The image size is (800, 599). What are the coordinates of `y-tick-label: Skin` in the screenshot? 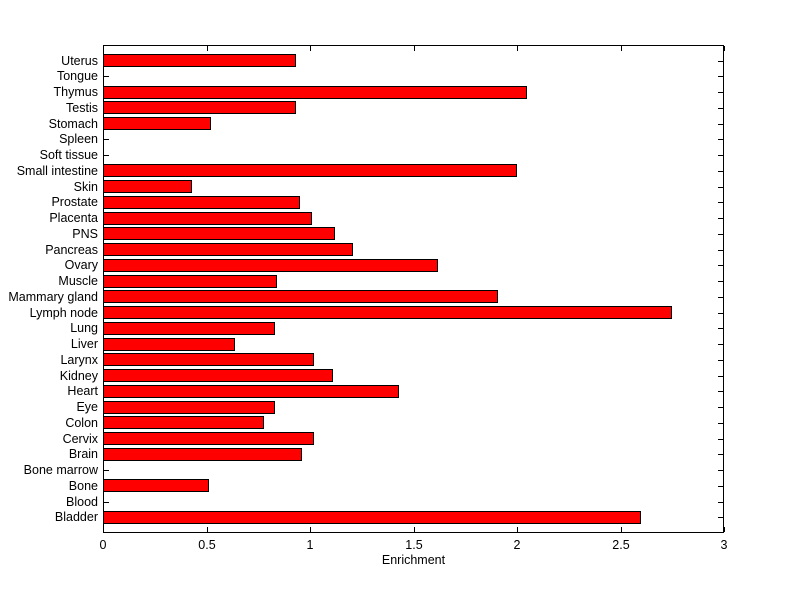 It's located at (85, 186).